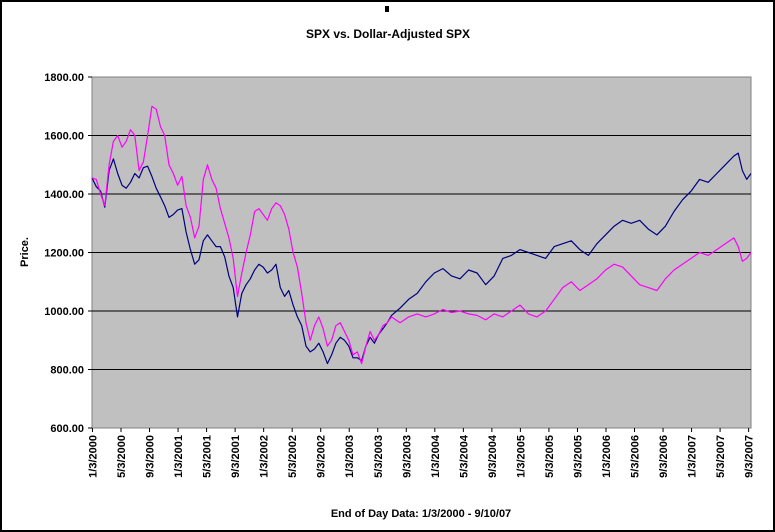 Image resolution: width=775 pixels, height=532 pixels. What do you see at coordinates (388, 34) in the screenshot?
I see `chart-title: SPX vs. Dollar-Adjusted SPX` at bounding box center [388, 34].